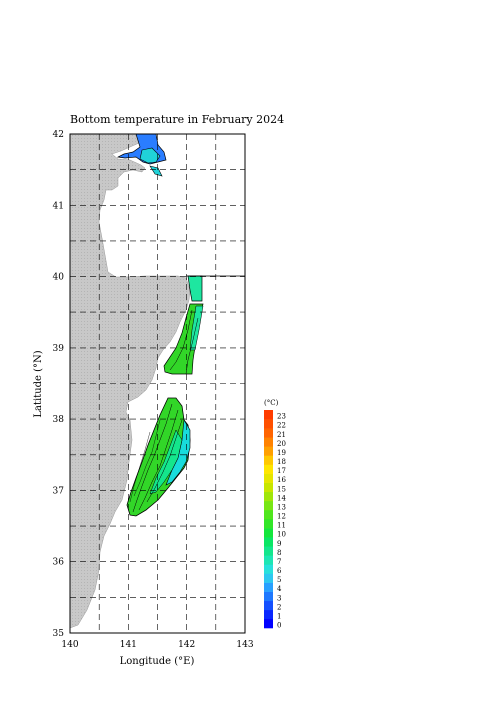  What do you see at coordinates (279, 589) in the screenshot?
I see `colorbar-label: 4` at bounding box center [279, 589].